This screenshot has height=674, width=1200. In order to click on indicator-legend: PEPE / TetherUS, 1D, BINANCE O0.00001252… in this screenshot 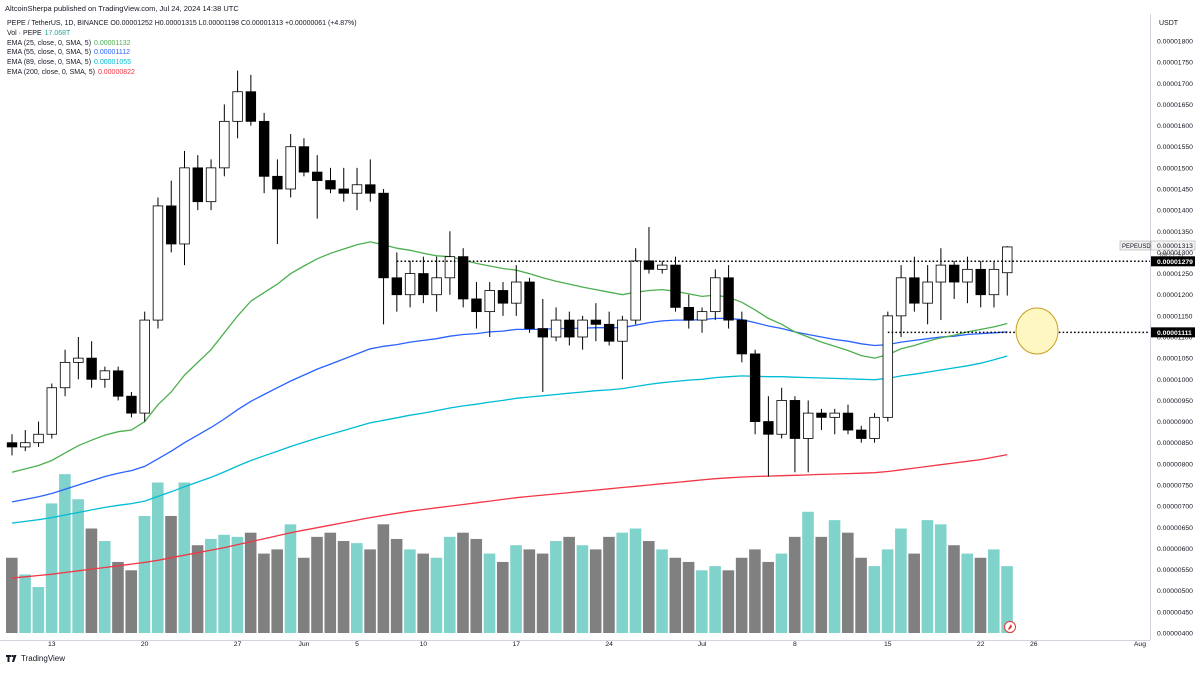, I will do `click(182, 48)`.